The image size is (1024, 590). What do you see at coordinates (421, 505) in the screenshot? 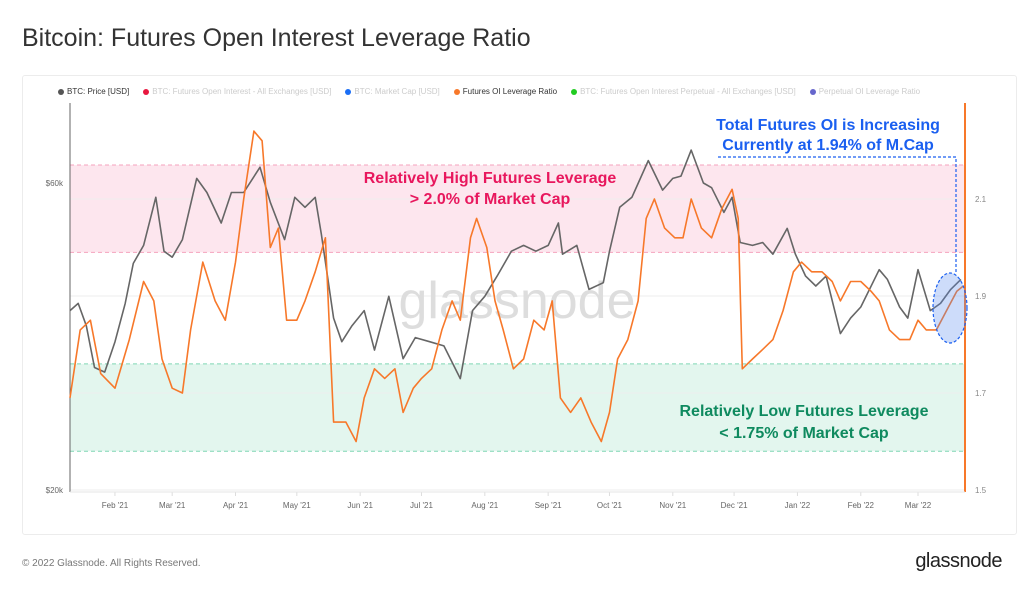
I see `x-tick-label: Jul '21` at bounding box center [421, 505].